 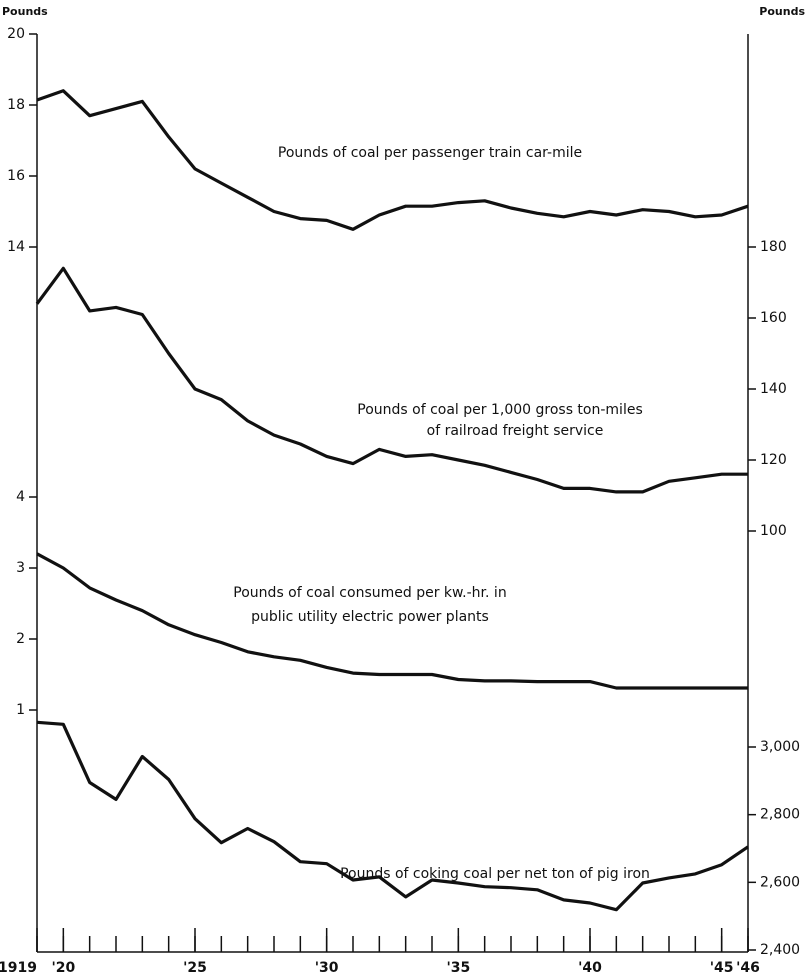 What do you see at coordinates (780, 815) in the screenshot?
I see `y-tick-label: 2,800` at bounding box center [780, 815].